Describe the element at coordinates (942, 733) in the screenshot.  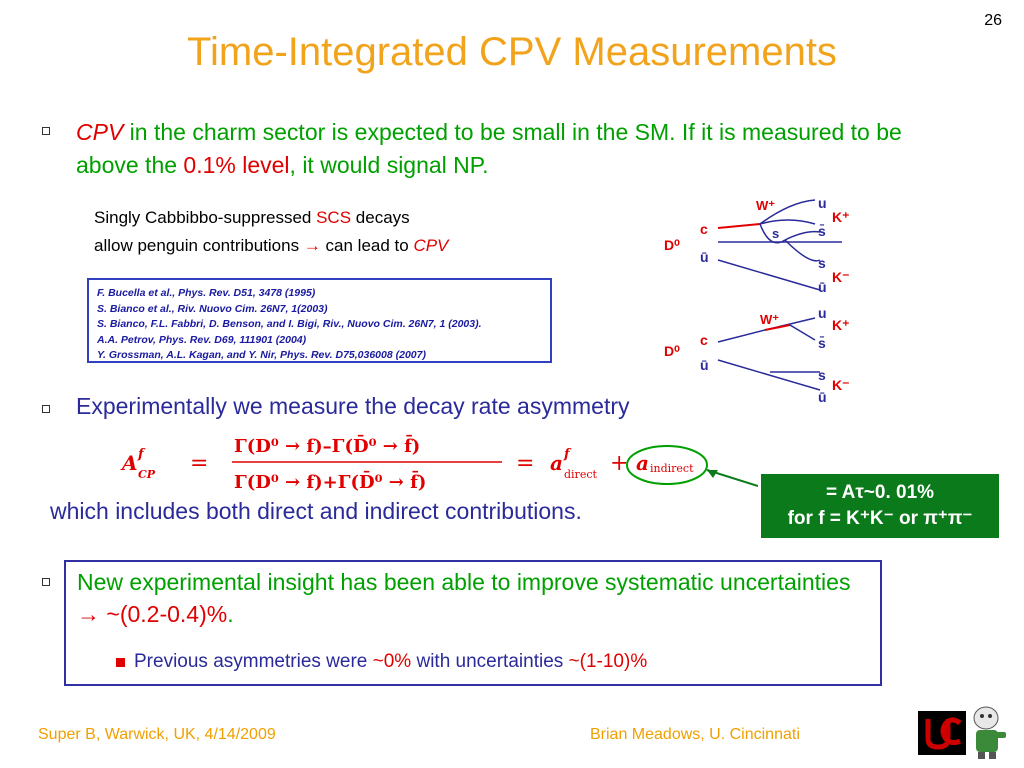
I see `uc-logo-icon` at that location.